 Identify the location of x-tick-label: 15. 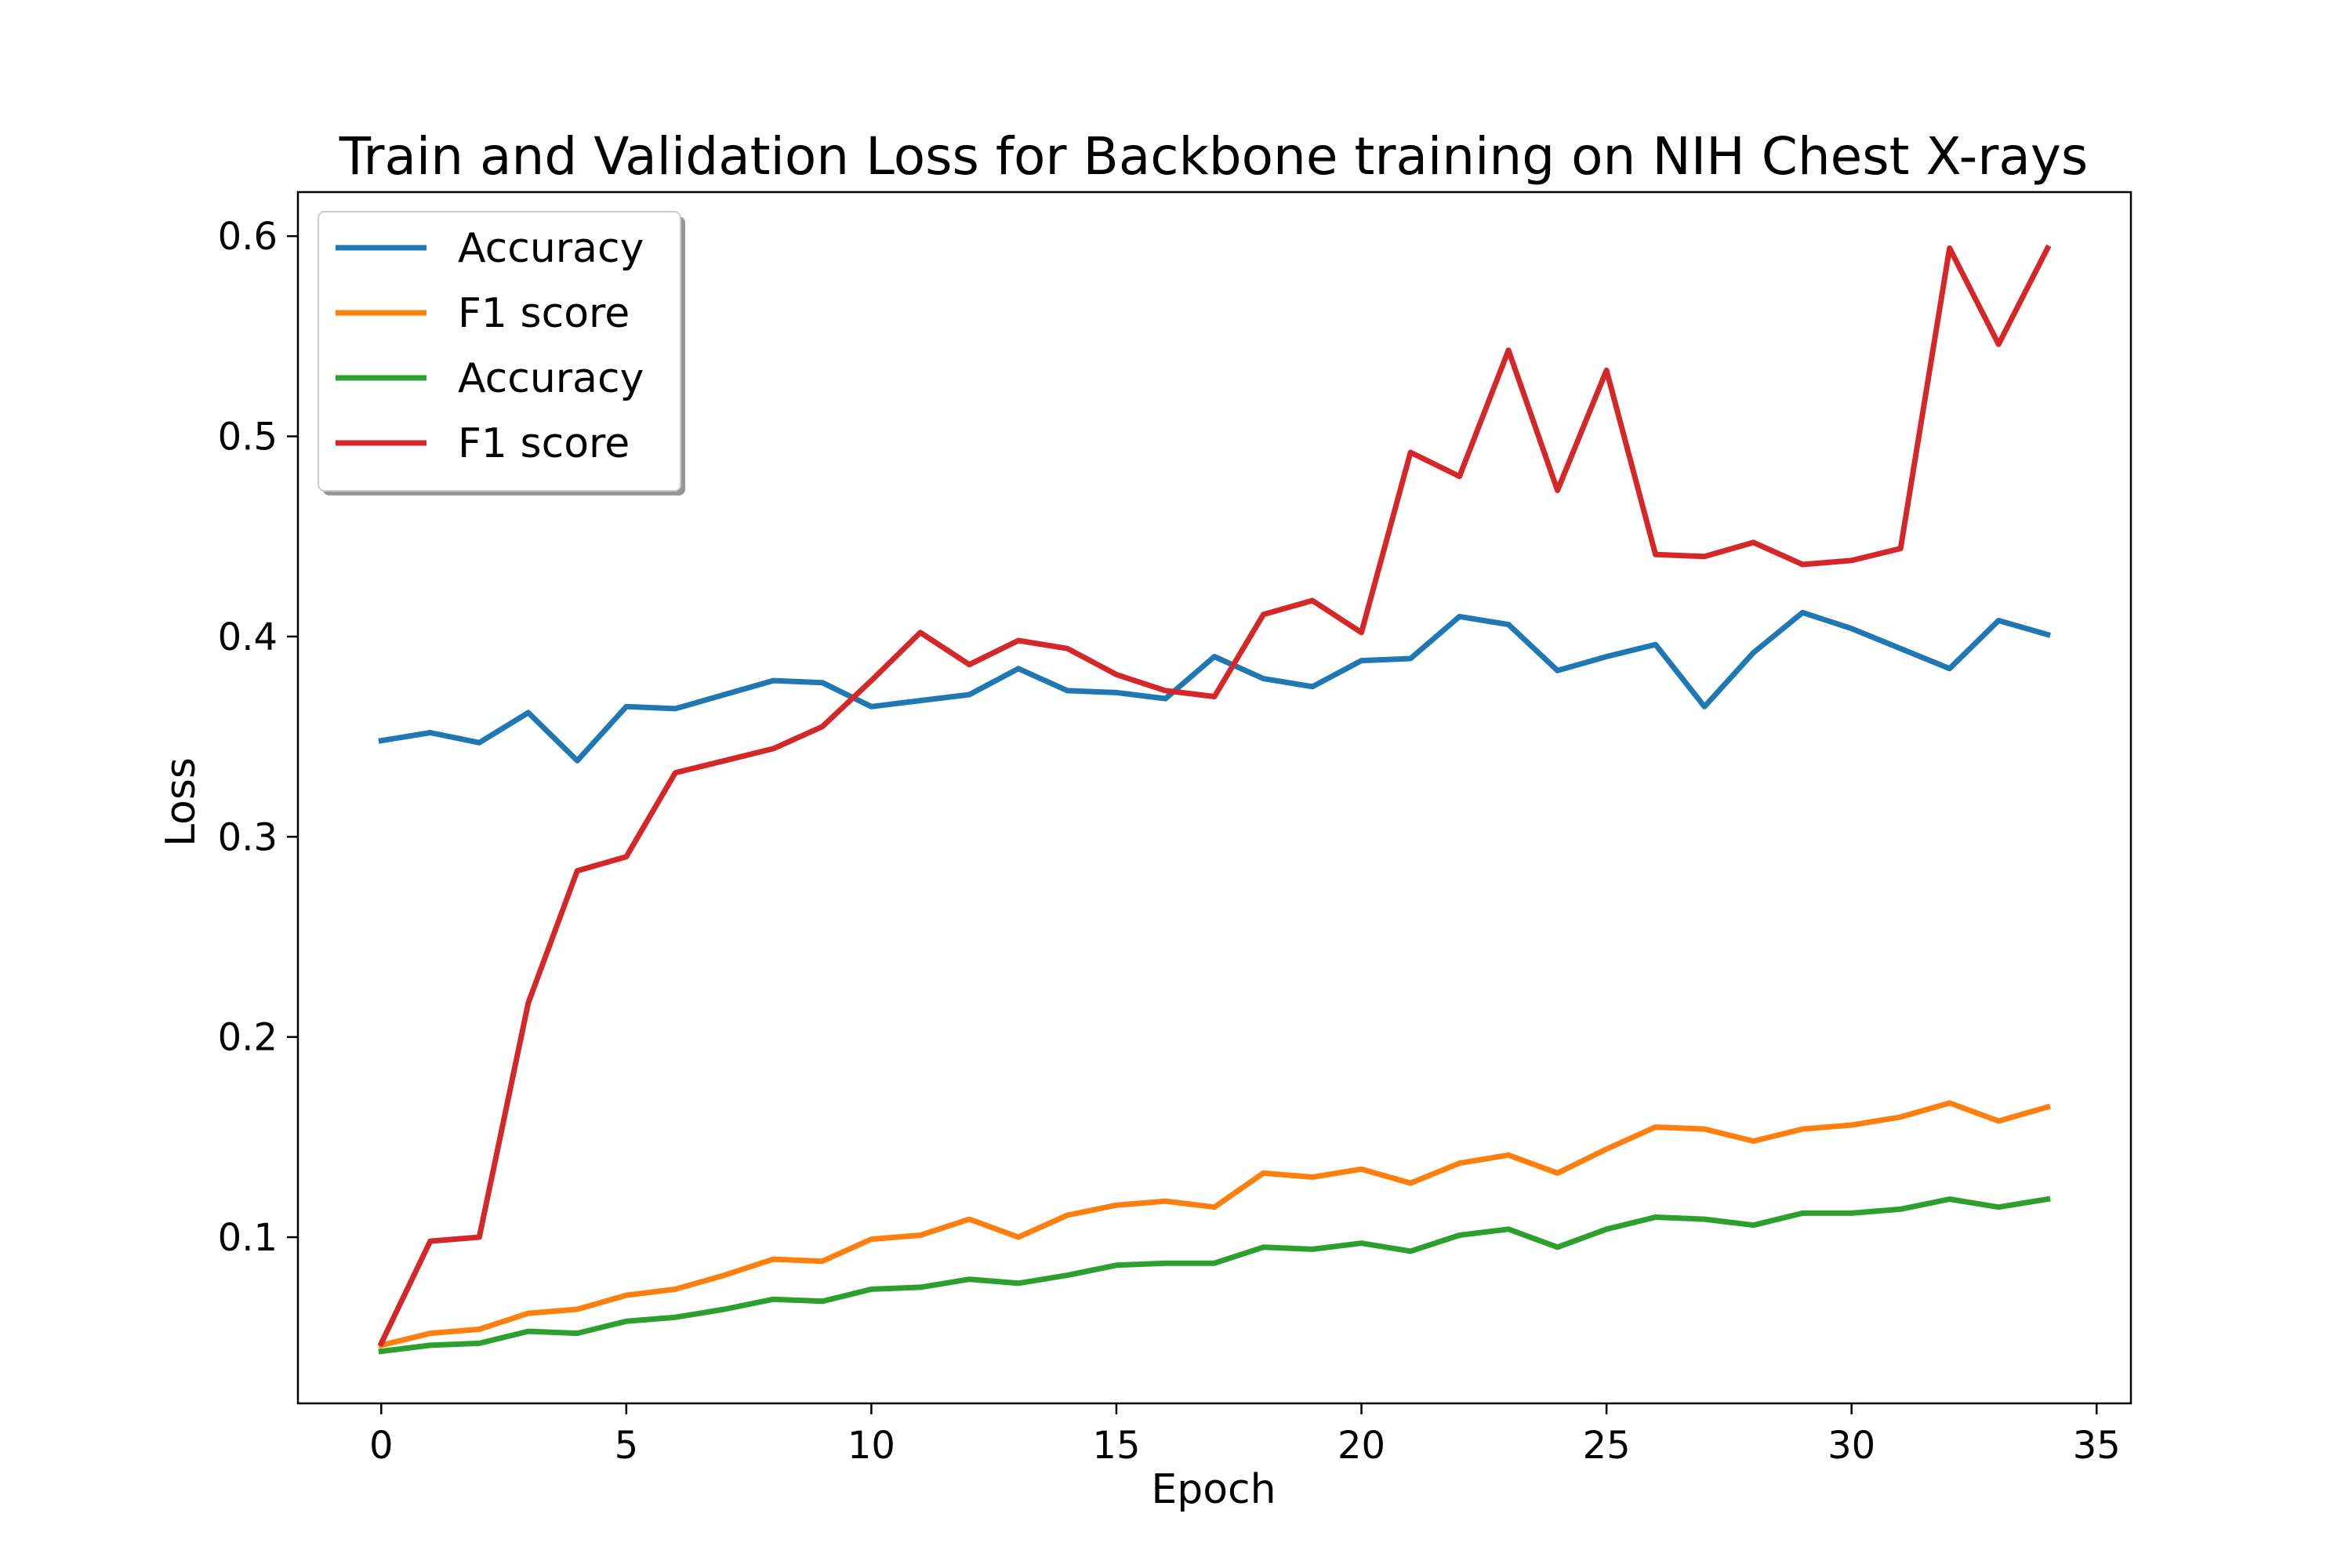
(1116, 1446).